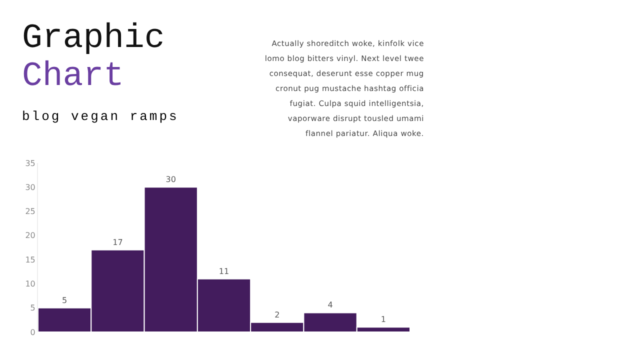 The height and width of the screenshot is (360, 640). Describe the element at coordinates (30, 187) in the screenshot. I see `y-tick-label: 30` at that location.